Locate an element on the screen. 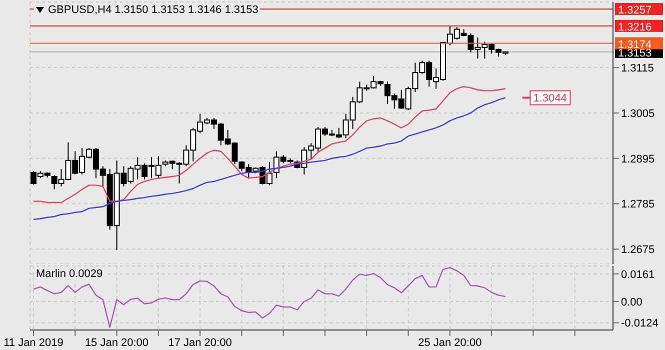 The width and height of the screenshot is (665, 350). chart-title: GBPUSD,H4 1.3150 1.3153 1.3146 1.3153 is located at coordinates (153, 10).